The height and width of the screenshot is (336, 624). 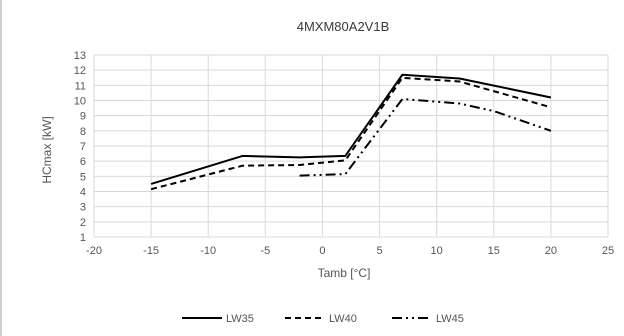 What do you see at coordinates (83, 117) in the screenshot?
I see `y-tick-label: 9` at bounding box center [83, 117].